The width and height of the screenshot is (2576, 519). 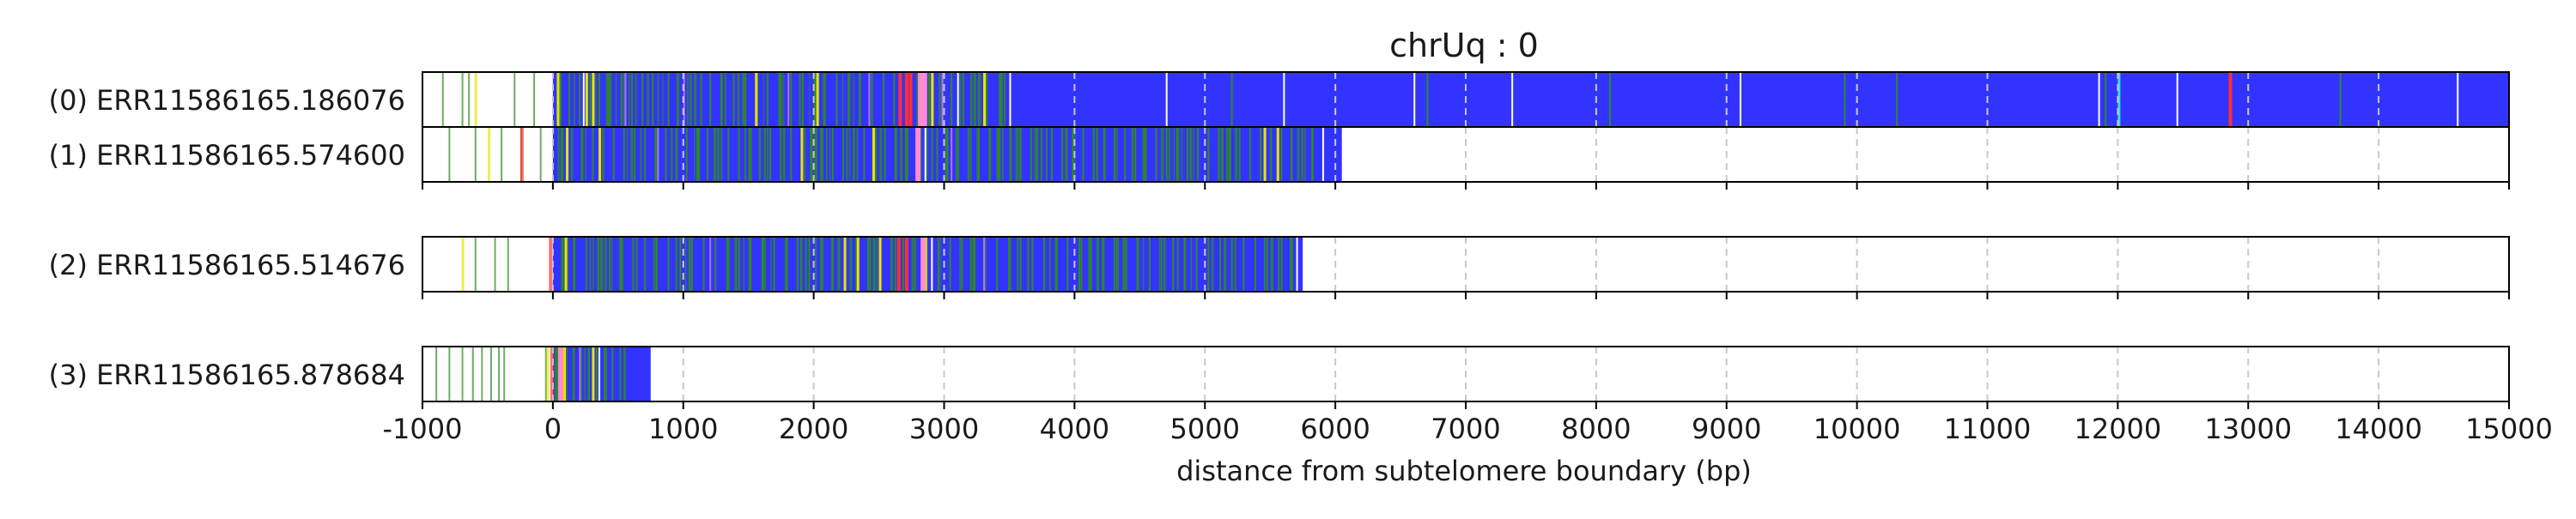 I want to click on x-tick-label: 4000, so click(x=1074, y=429).